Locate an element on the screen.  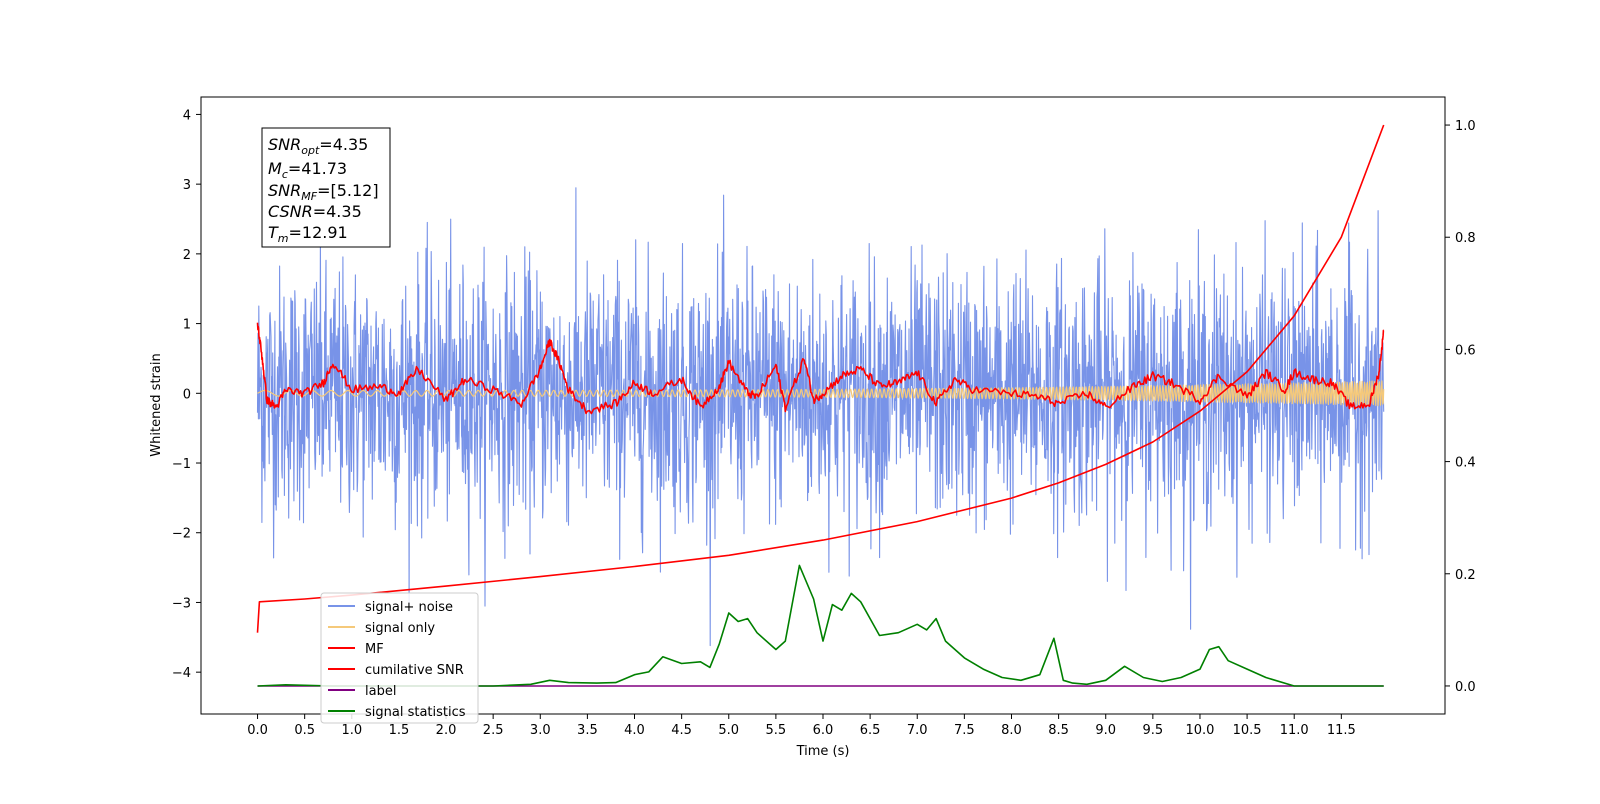
x-tick-label: 5.5 is located at coordinates (776, 730).